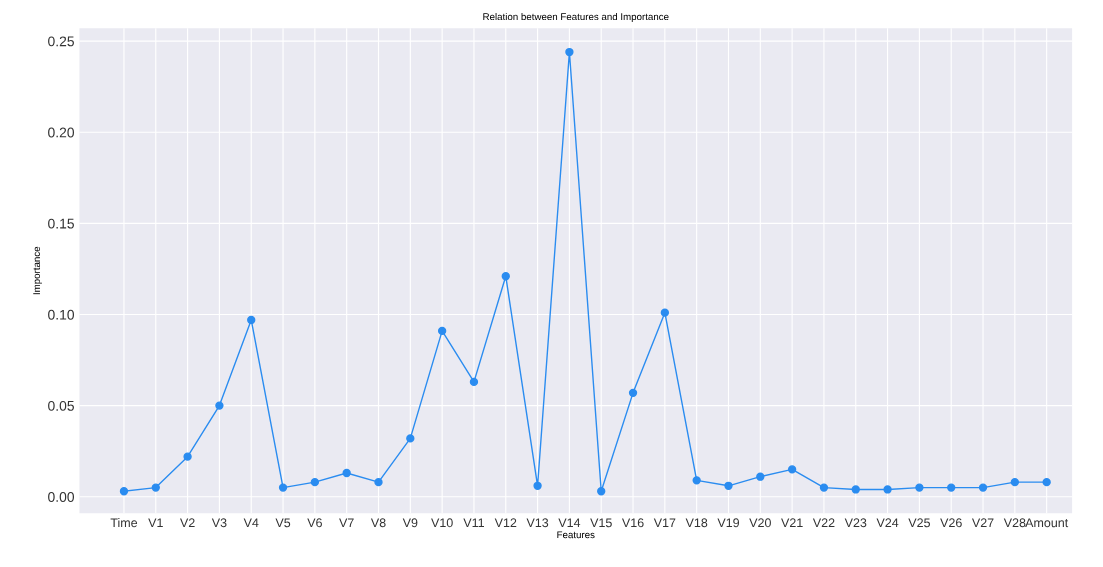  Describe the element at coordinates (410, 523) in the screenshot. I see `x-tick-label: V9` at that location.